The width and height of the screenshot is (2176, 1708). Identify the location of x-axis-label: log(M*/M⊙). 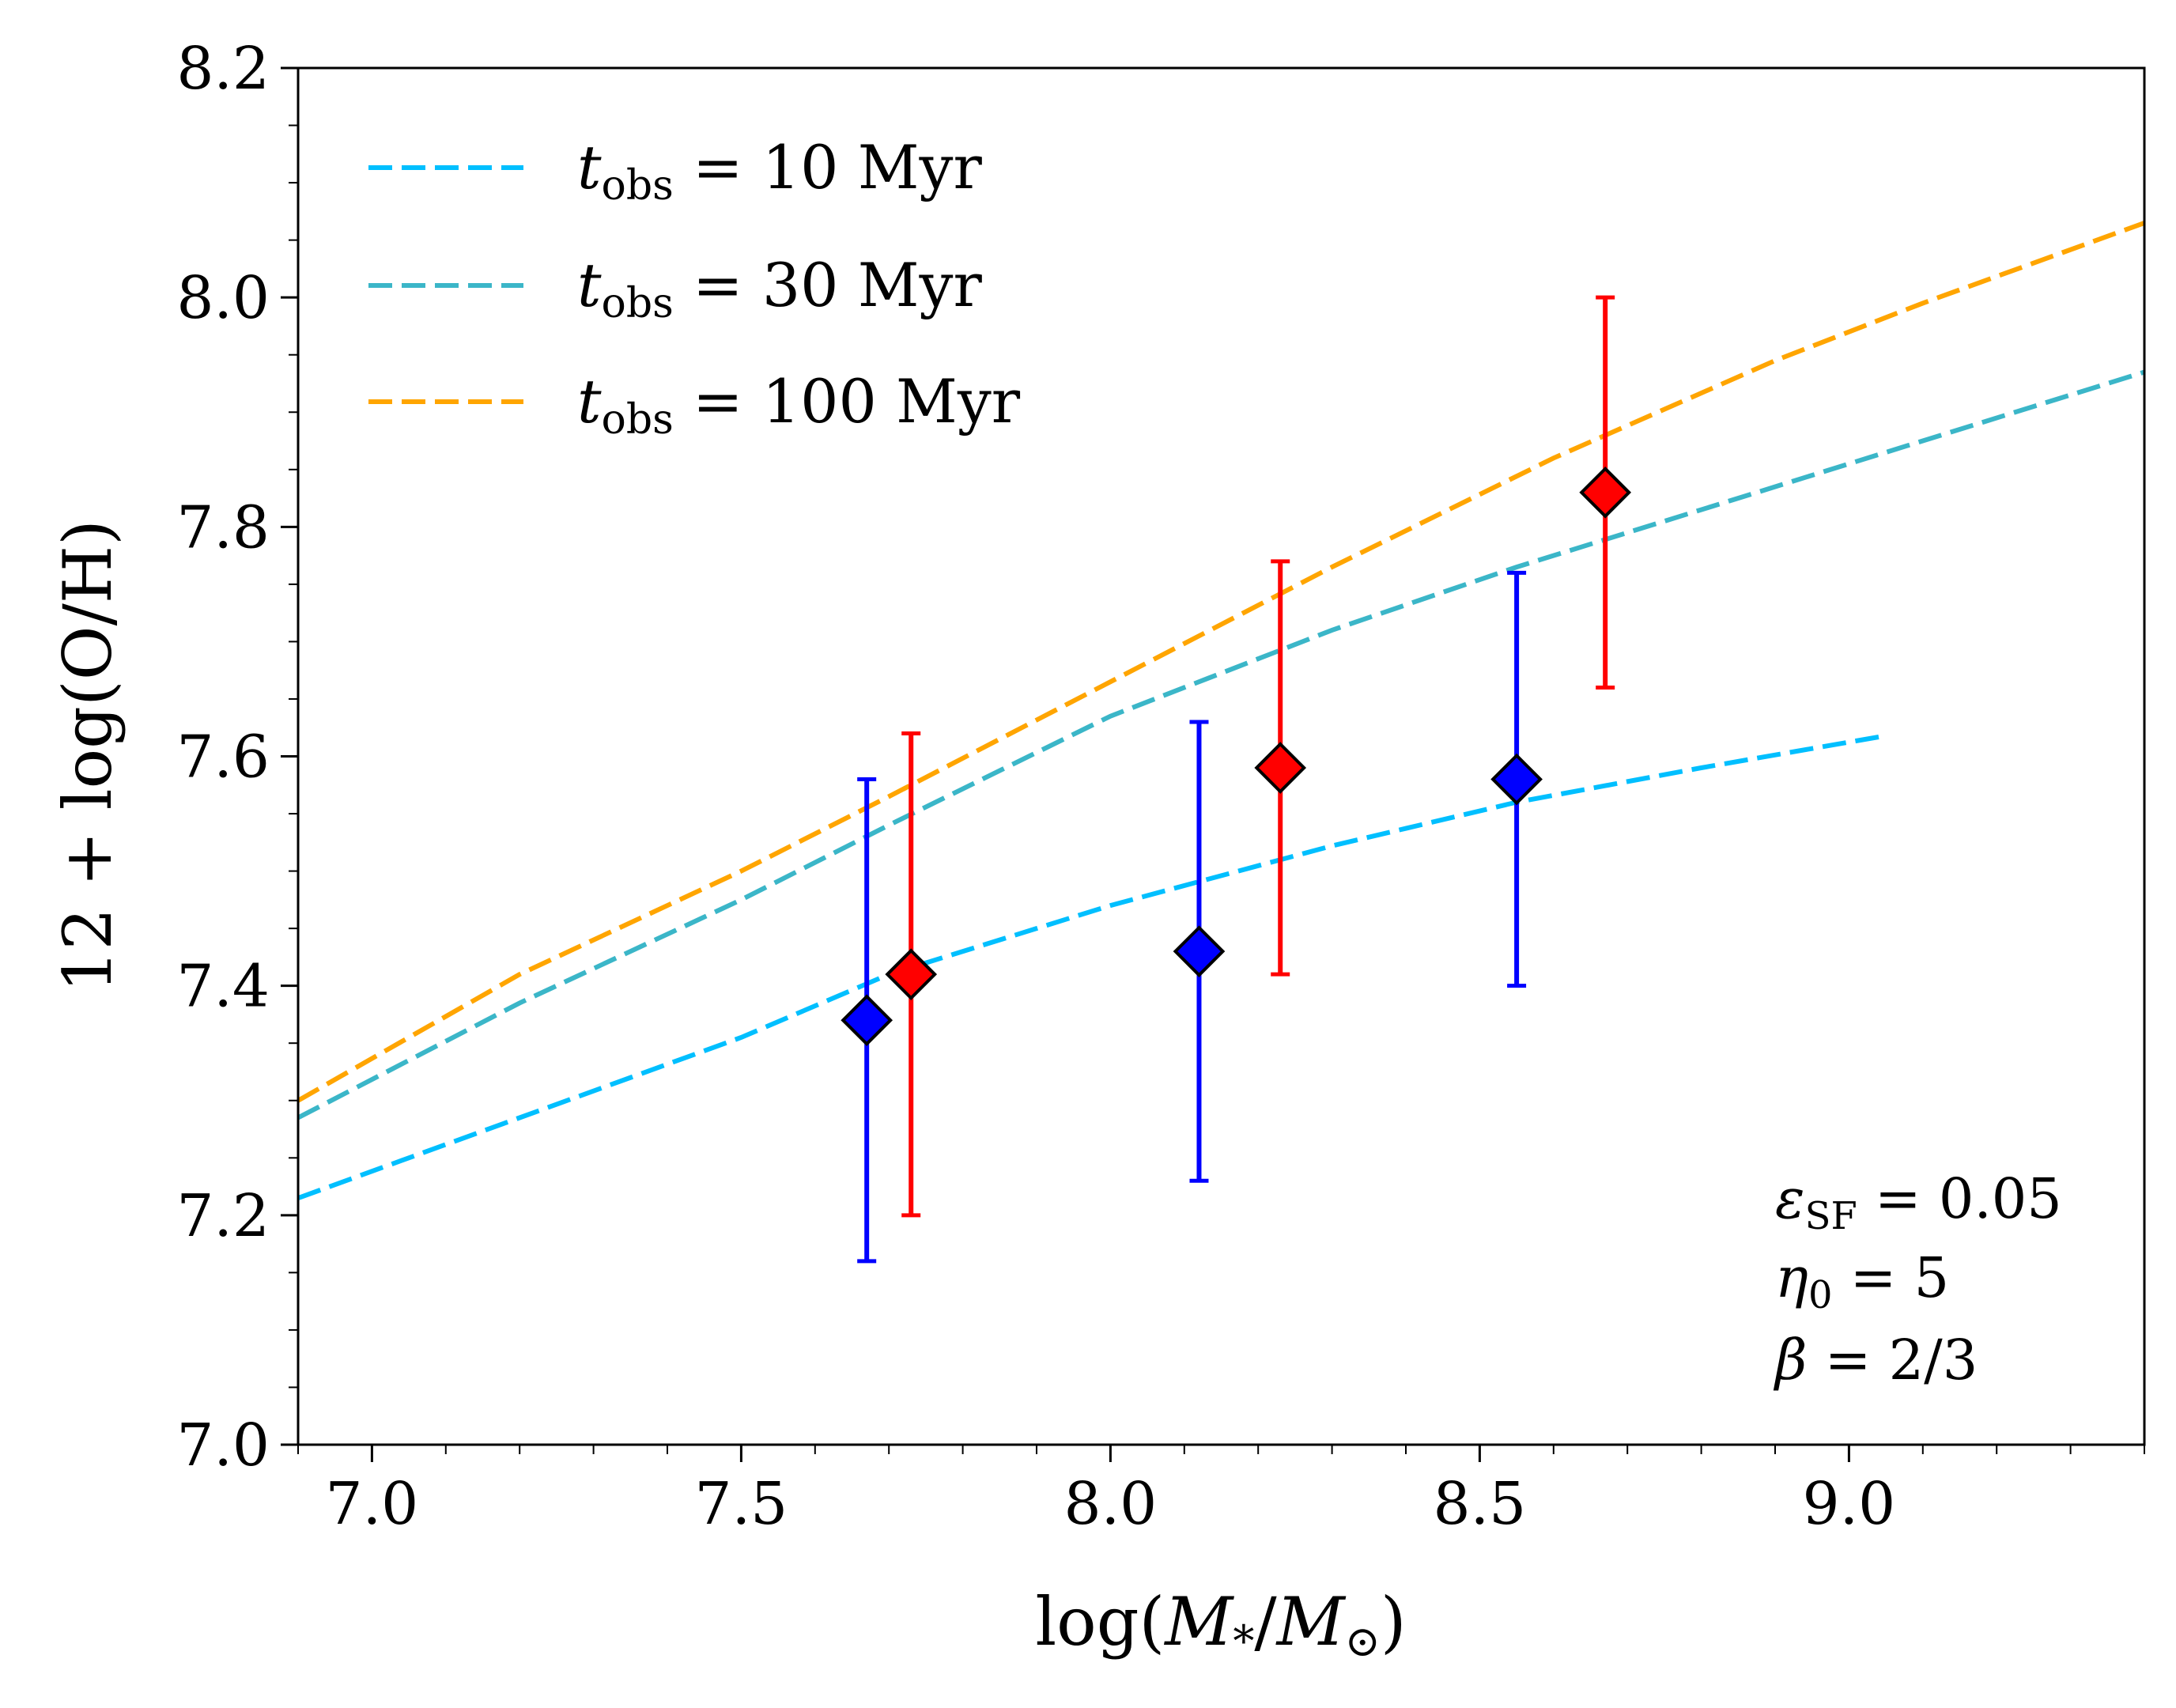
(1220, 1624).